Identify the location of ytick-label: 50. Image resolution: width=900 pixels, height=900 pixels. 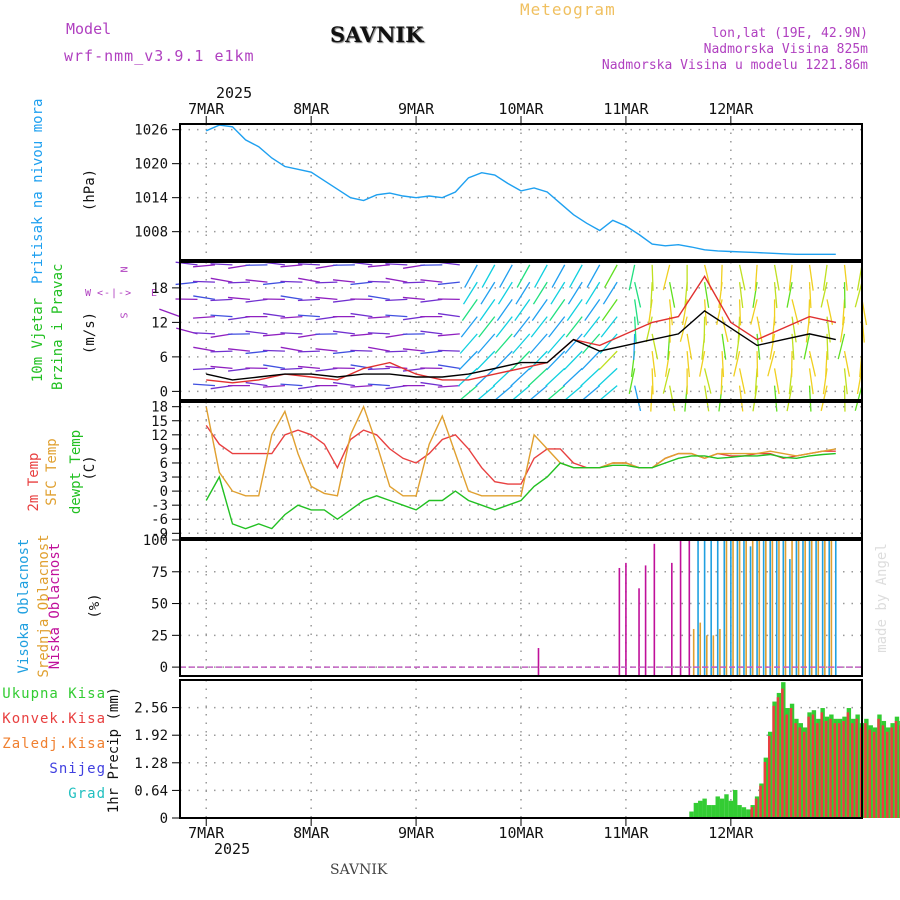
(159, 605).